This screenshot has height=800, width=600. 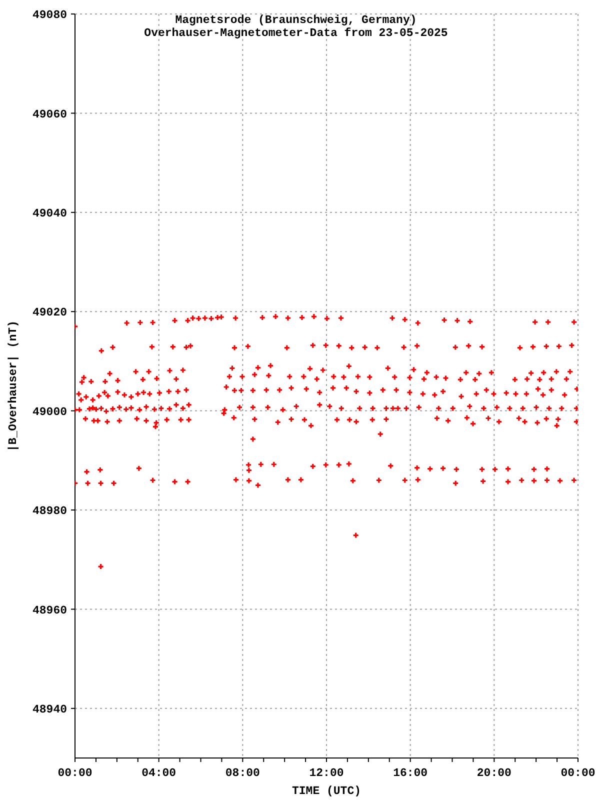 I want to click on y-tick-label: 48960, so click(x=50, y=611).